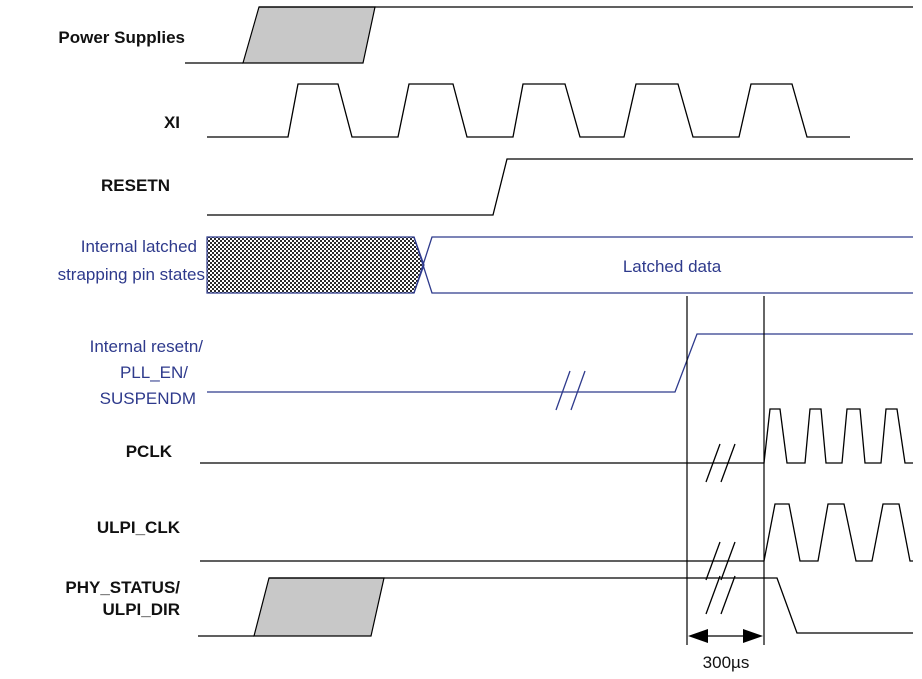 This screenshot has width=922, height=679. Describe the element at coordinates (560, 363) in the screenshot. I see `internal-resetn-waveform` at that location.